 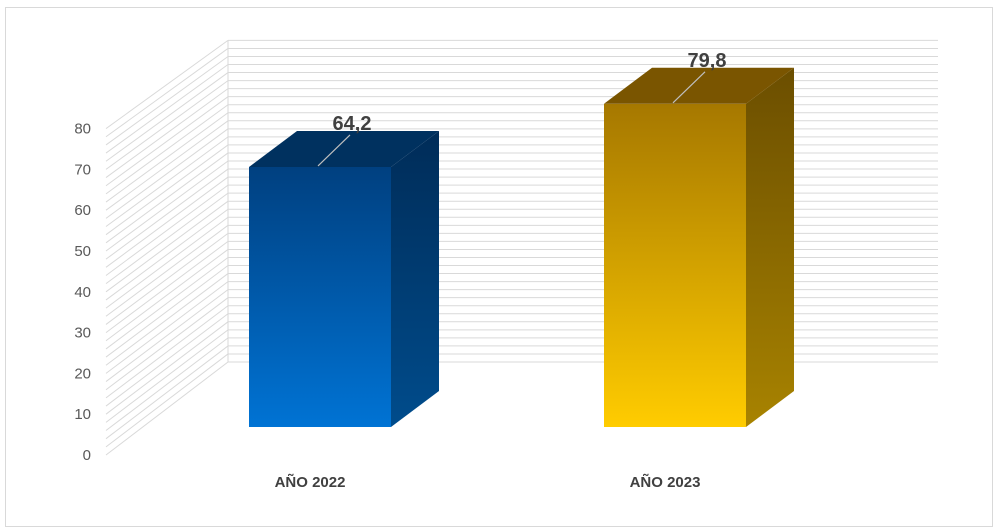 I want to click on category-label: AÑO 2022, so click(x=310, y=482).